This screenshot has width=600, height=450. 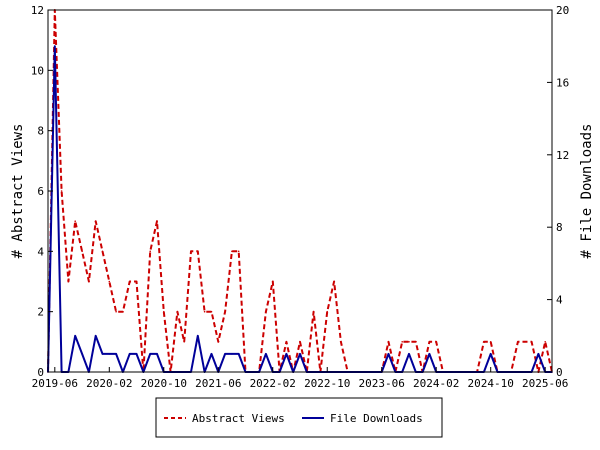 What do you see at coordinates (273, 383) in the screenshot?
I see `x-tick-label: 2022-02` at bounding box center [273, 383].